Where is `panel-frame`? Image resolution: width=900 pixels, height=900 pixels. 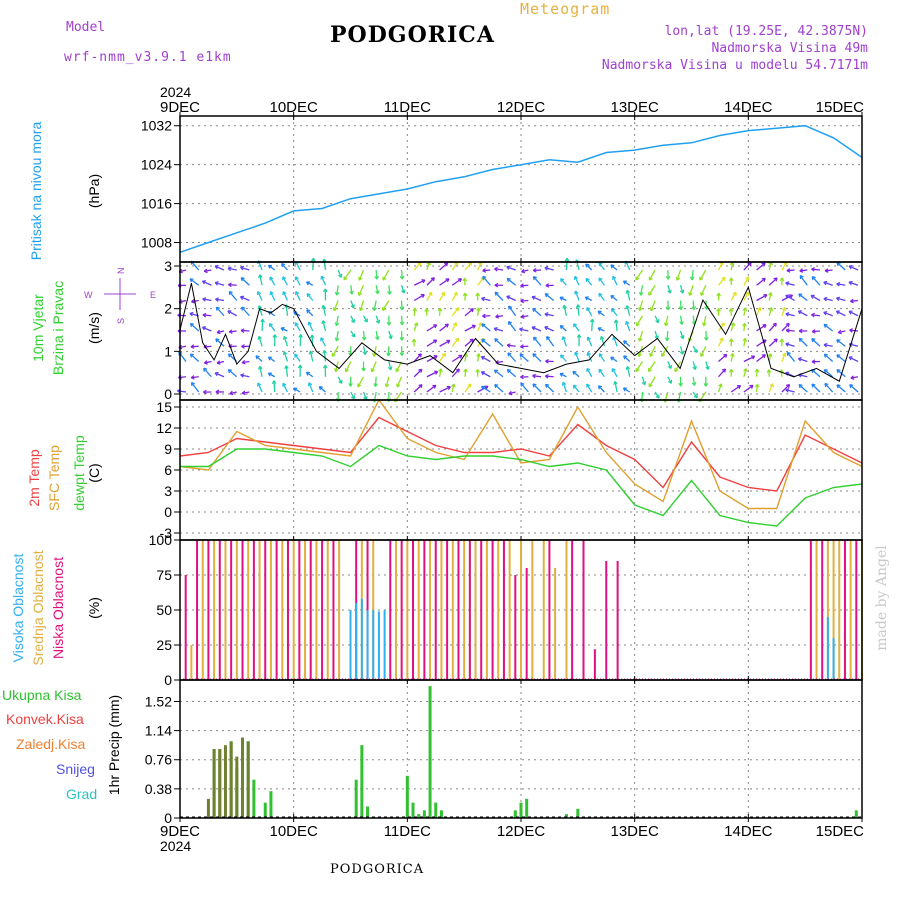
panel-frame is located at coordinates (521, 749).